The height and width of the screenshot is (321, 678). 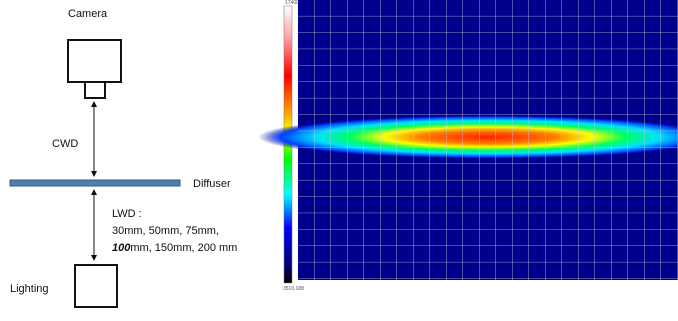 I want to click on lwd-line2: 100mm, 150mm, 200 mm, so click(x=174, y=248).